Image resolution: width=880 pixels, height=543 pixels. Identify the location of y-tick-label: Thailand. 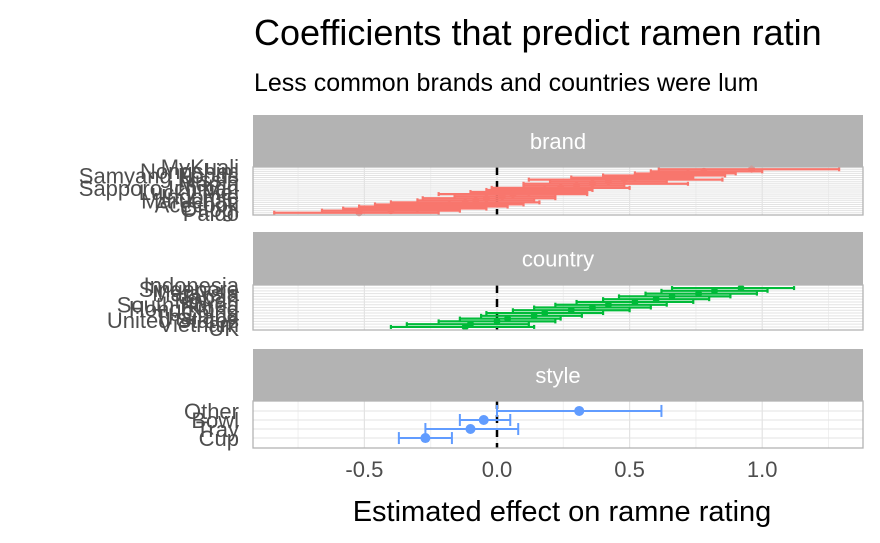
(197, 316).